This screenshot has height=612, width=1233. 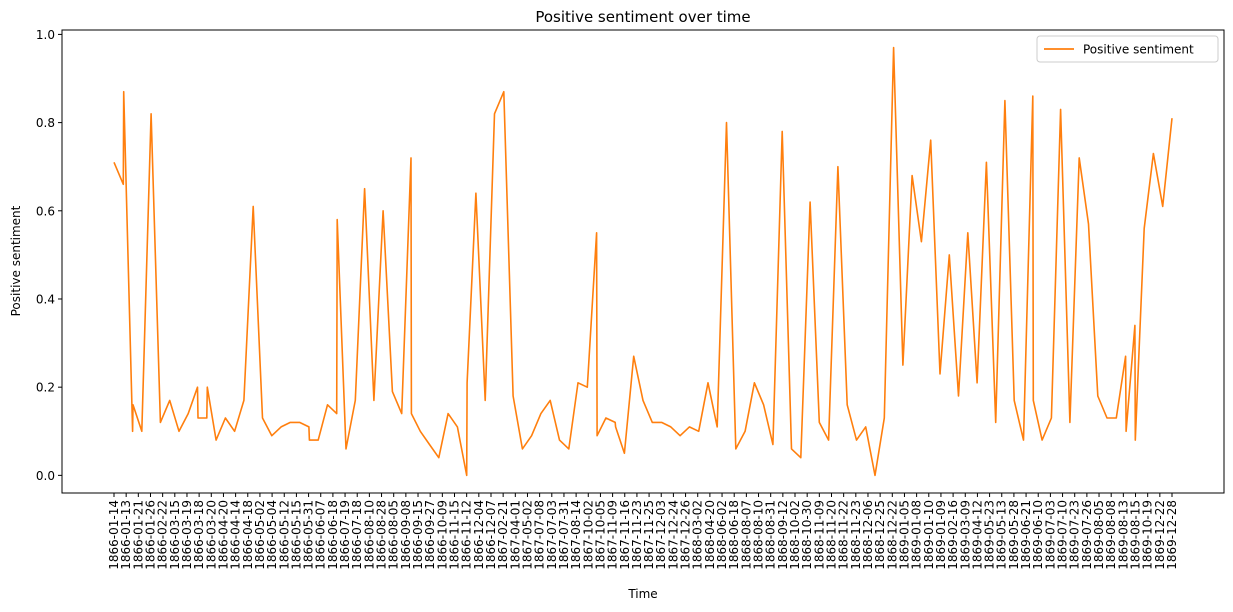 What do you see at coordinates (673, 535) in the screenshot?
I see `x-tick-label: 1867-12-24` at bounding box center [673, 535].